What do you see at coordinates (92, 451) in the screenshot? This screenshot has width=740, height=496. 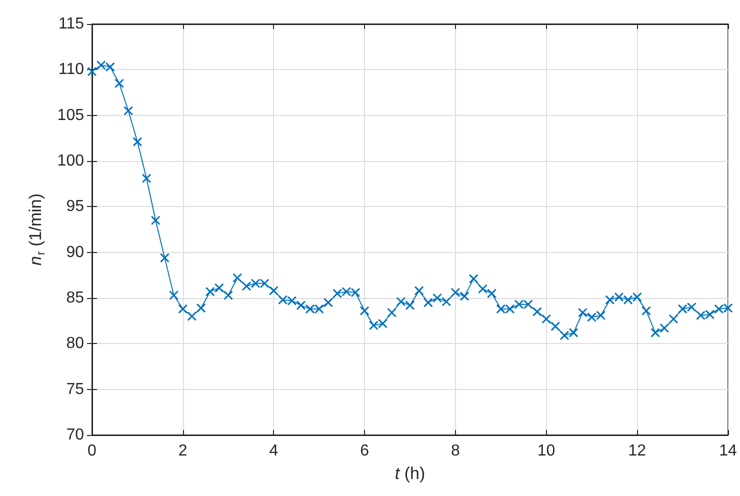 I see `x-tick-label: 0` at bounding box center [92, 451].